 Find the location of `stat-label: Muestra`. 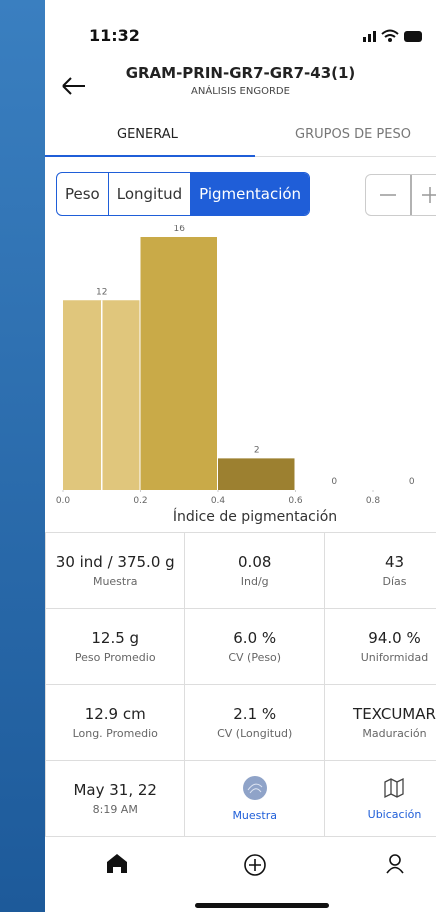

stat-label: Muestra is located at coordinates (115, 581).